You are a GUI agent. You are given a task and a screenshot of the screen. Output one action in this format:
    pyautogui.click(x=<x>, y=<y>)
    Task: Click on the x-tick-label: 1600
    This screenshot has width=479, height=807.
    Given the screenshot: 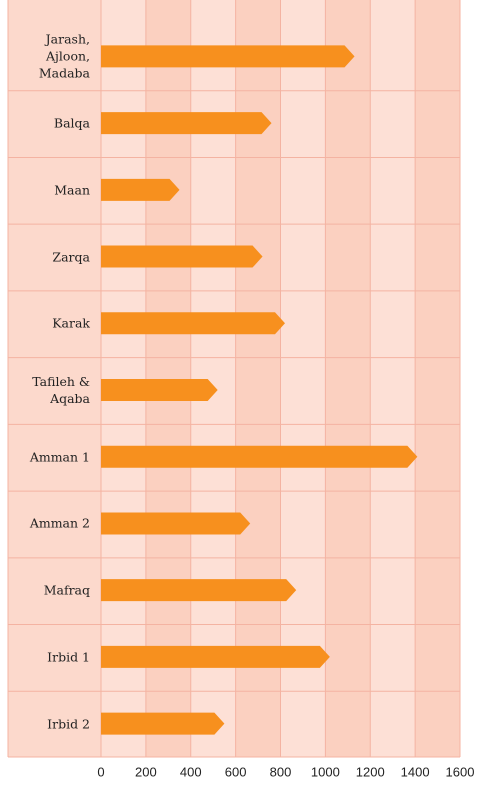 What is the action you would take?
    pyautogui.click(x=460, y=771)
    